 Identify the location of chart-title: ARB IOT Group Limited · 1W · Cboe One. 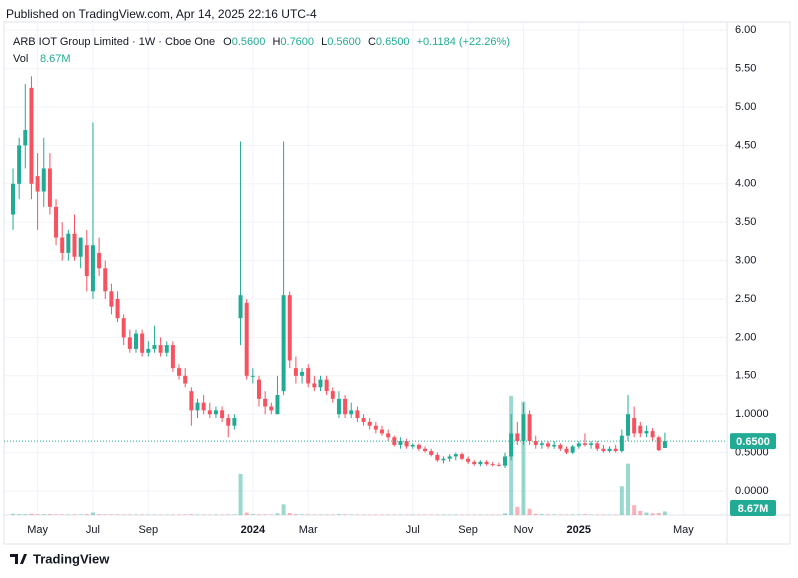
(114, 42).